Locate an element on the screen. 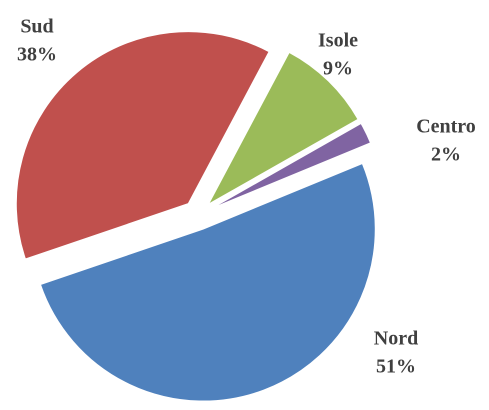 The height and width of the screenshot is (410, 489). slice-value-label: 9% is located at coordinates (338, 69).